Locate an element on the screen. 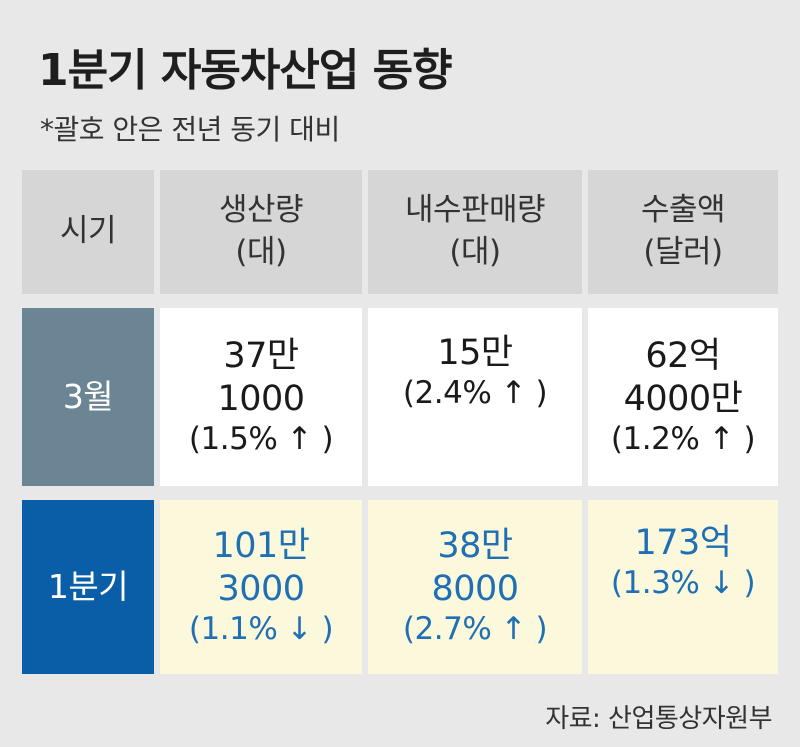 The height and width of the screenshot is (747, 800). header-production: 생산량 (대) is located at coordinates (261, 232).